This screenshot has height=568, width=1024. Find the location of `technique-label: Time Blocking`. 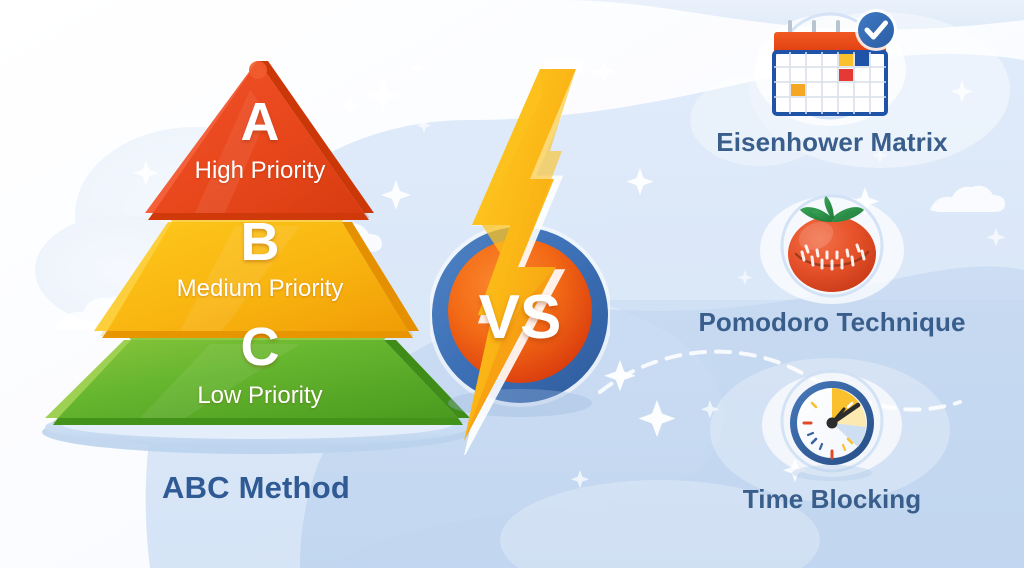

technique-label: Time Blocking is located at coordinates (832, 499).